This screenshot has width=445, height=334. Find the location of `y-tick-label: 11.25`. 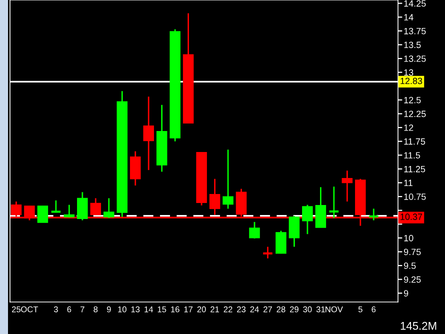

y-tick-label: 11.25 is located at coordinates (415, 169).